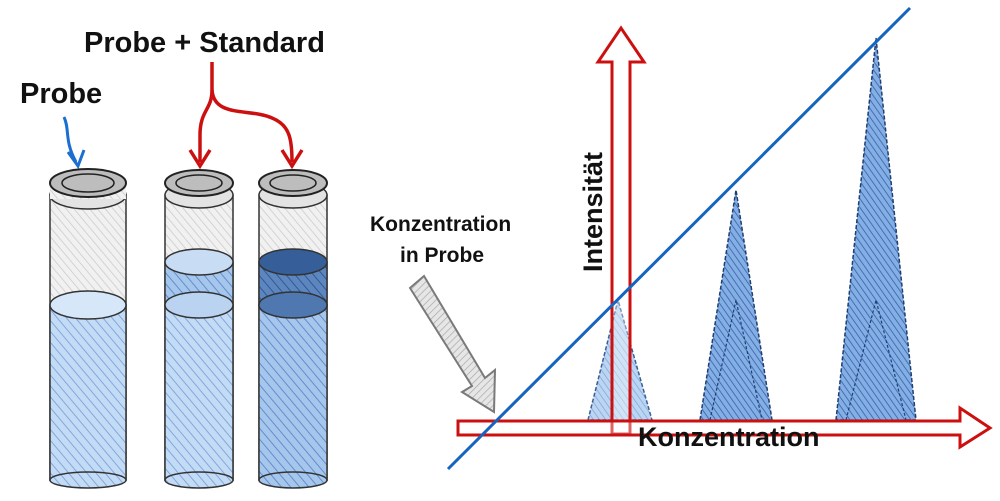  What do you see at coordinates (246, 116) in the screenshot?
I see `forked-arrow-icon` at bounding box center [246, 116].